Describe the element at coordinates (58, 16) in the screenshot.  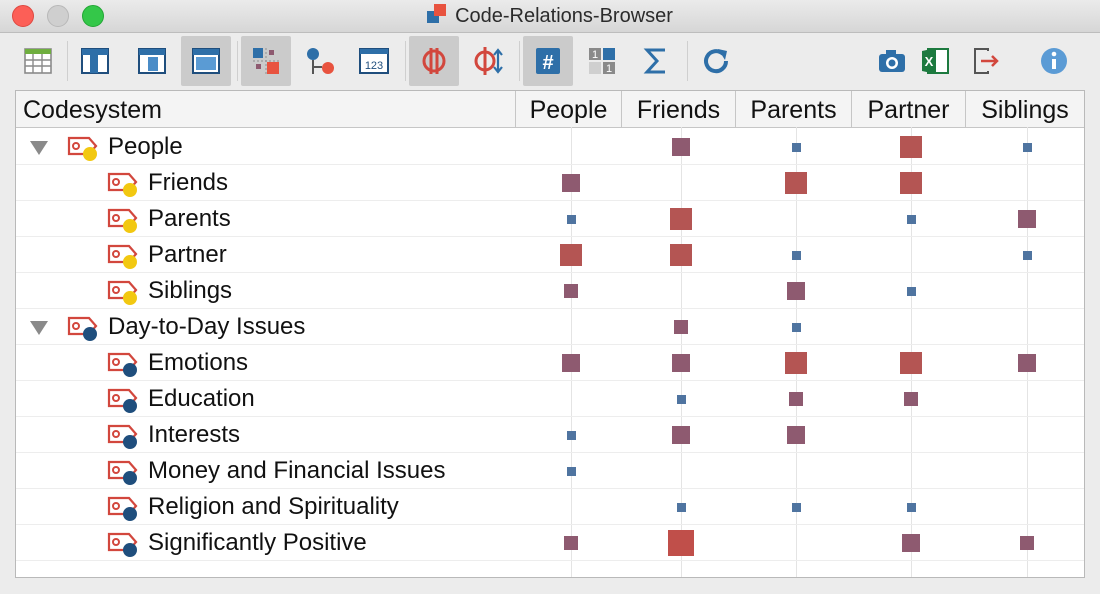
I see `minimize-window-button` at that location.